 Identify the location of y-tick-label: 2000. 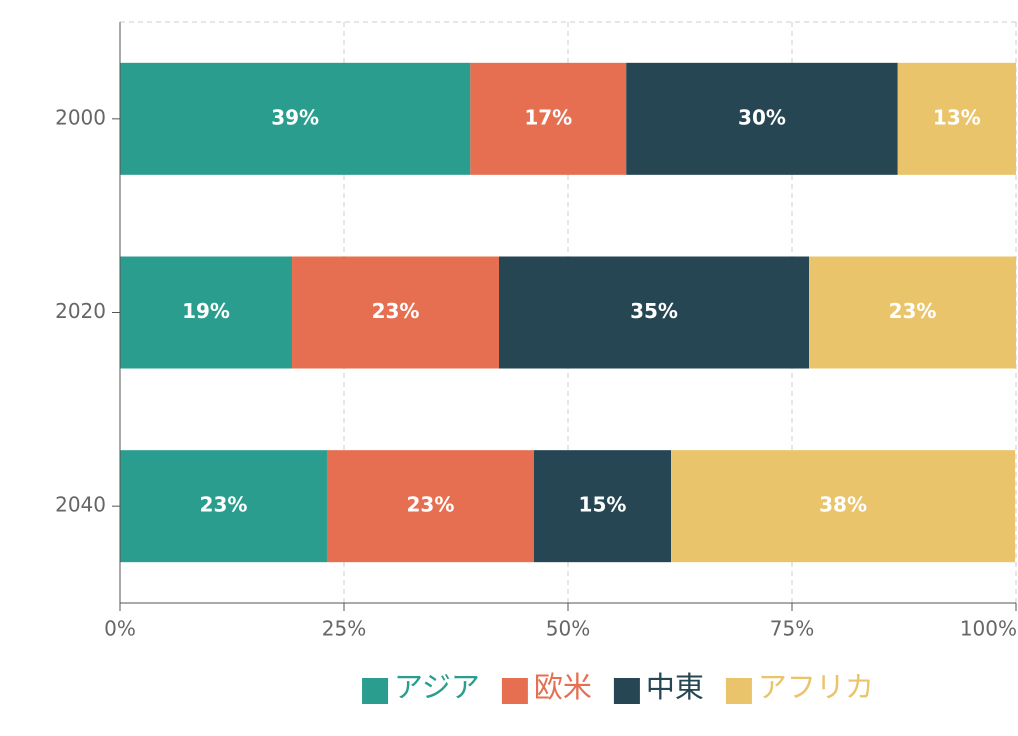
(80, 117).